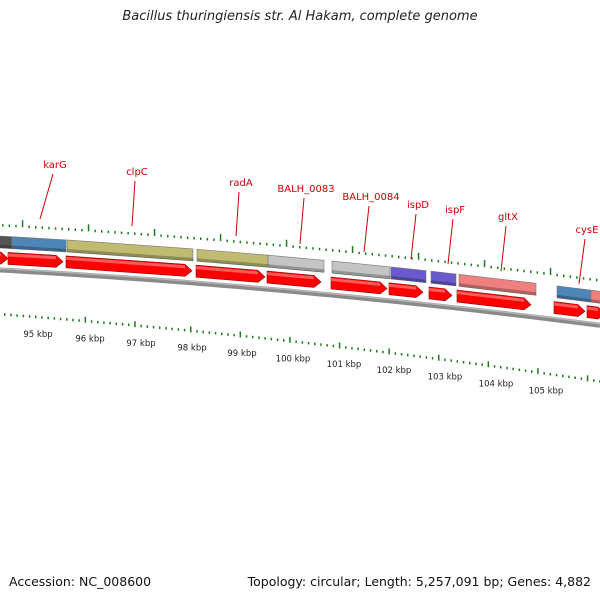  What do you see at coordinates (508, 217) in the screenshot?
I see `gene-label-gltx: gltX` at bounding box center [508, 217].